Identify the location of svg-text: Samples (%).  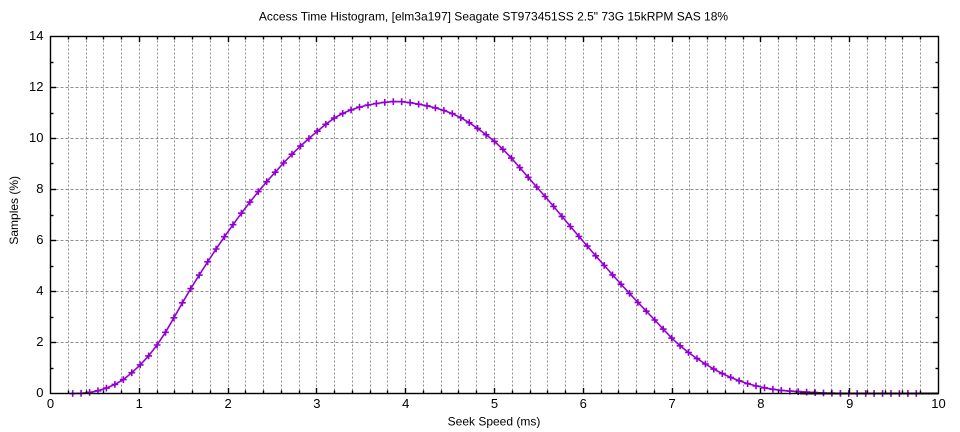
(14, 210).